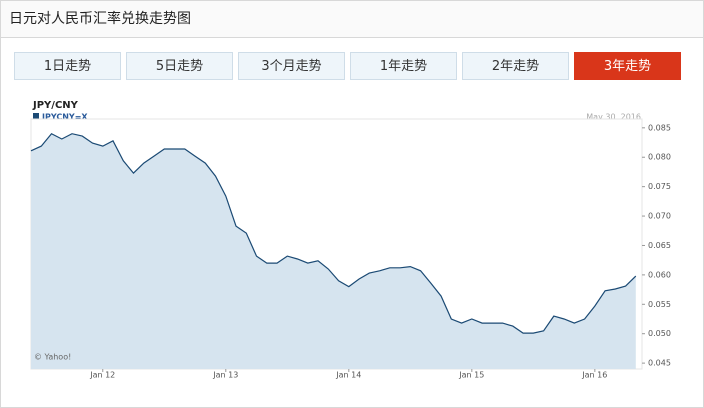  What do you see at coordinates (659, 304) in the screenshot?
I see `y-tick-label: 0.055` at bounding box center [659, 304].